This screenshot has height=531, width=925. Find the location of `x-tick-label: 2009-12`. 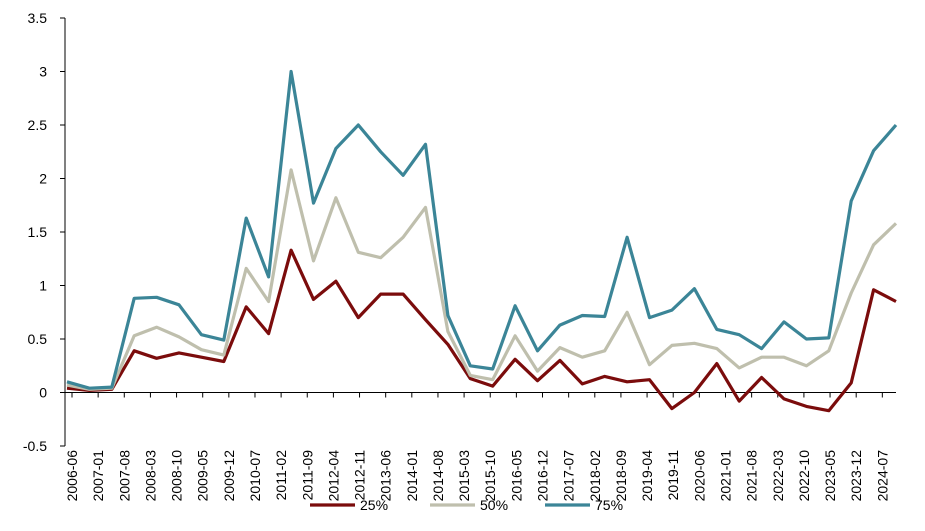

x-tick-label: 2009-12 is located at coordinates (229, 476).